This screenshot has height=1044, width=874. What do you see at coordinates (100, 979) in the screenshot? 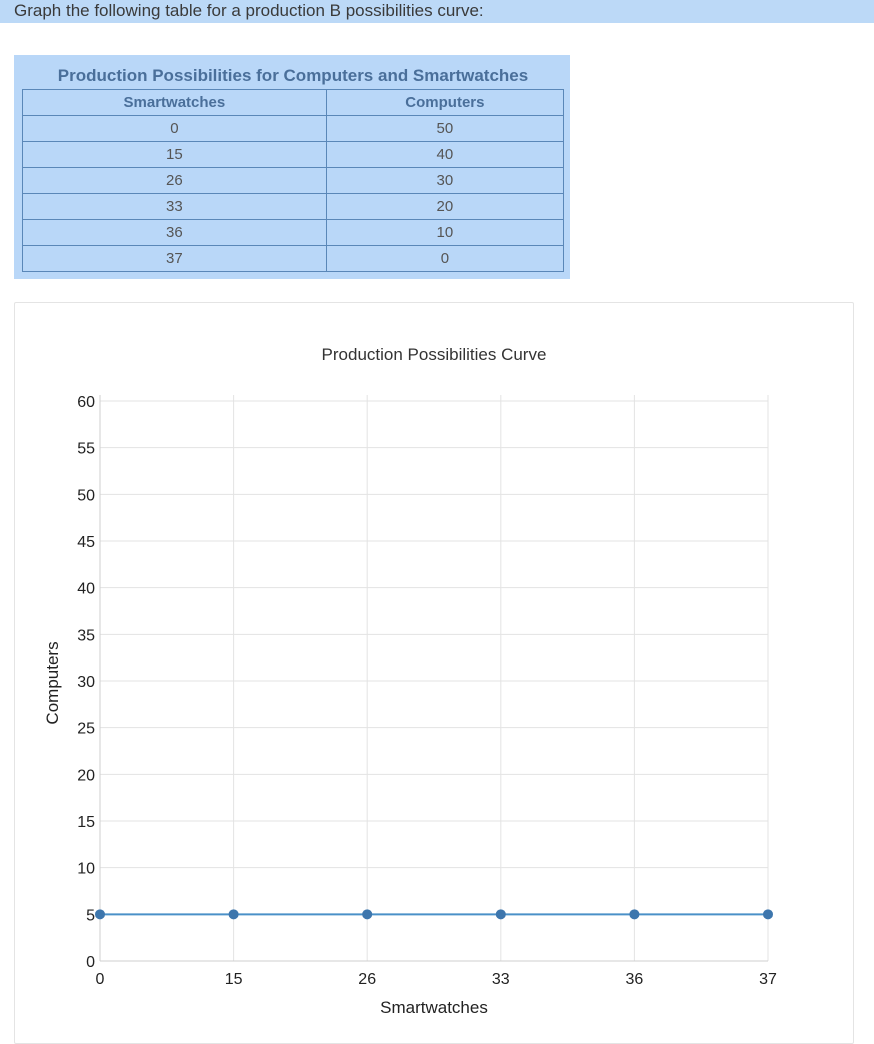
I see `x-tick-label: 0` at bounding box center [100, 979].